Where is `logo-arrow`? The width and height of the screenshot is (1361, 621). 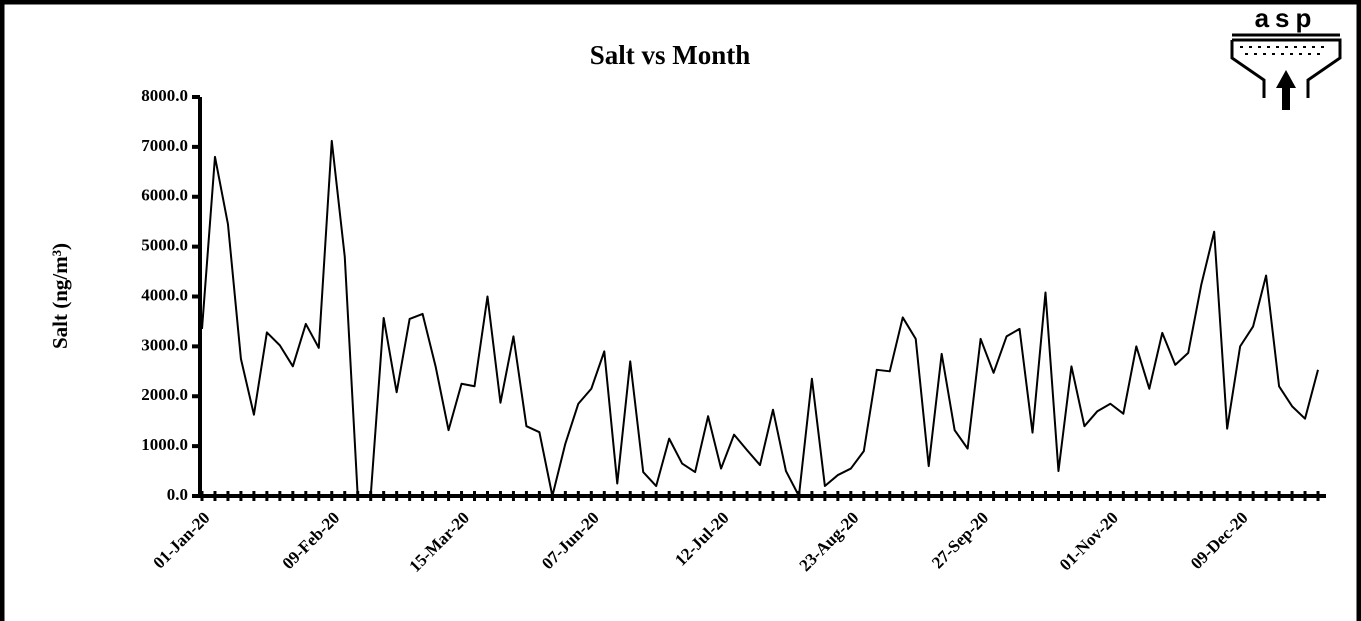
logo-arrow is located at coordinates (1286, 90).